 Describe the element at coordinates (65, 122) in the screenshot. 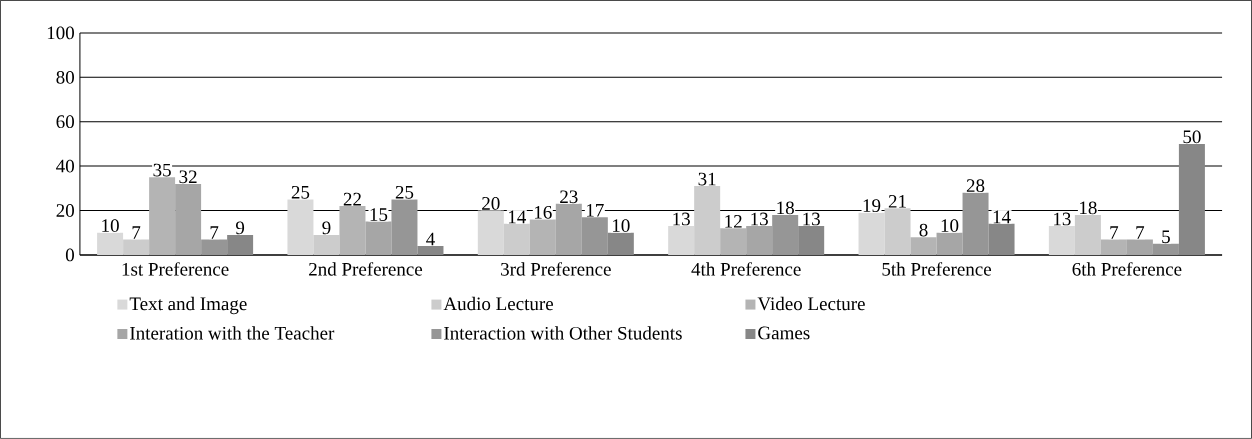

I see `y-tick-label: 60` at that location.